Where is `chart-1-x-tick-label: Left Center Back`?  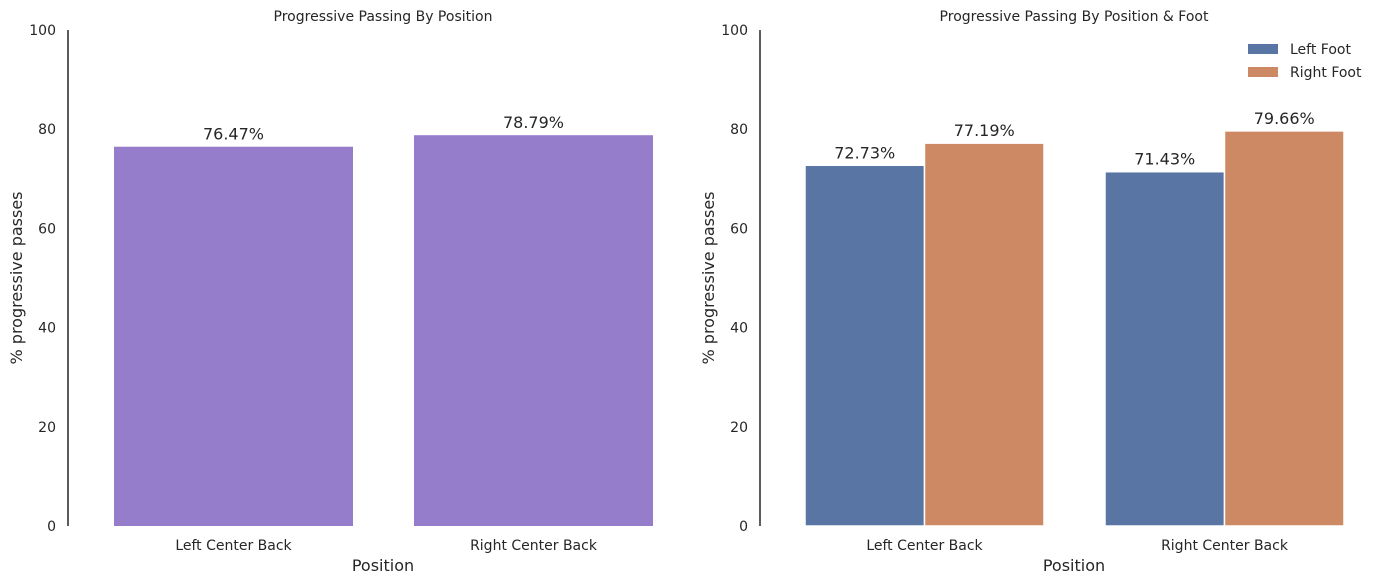
chart-1-x-tick-label: Left Center Back is located at coordinates (924, 546).